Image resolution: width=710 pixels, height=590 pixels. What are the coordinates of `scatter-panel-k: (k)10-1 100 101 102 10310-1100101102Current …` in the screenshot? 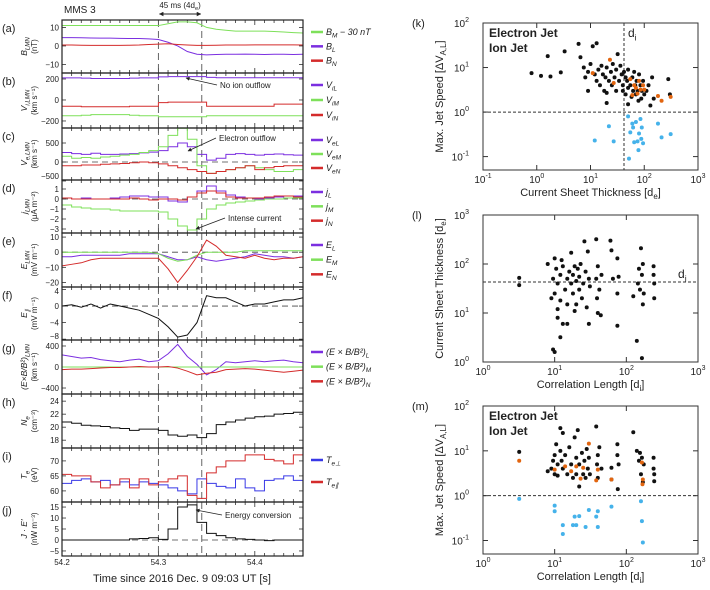 It's located at (559, 109).